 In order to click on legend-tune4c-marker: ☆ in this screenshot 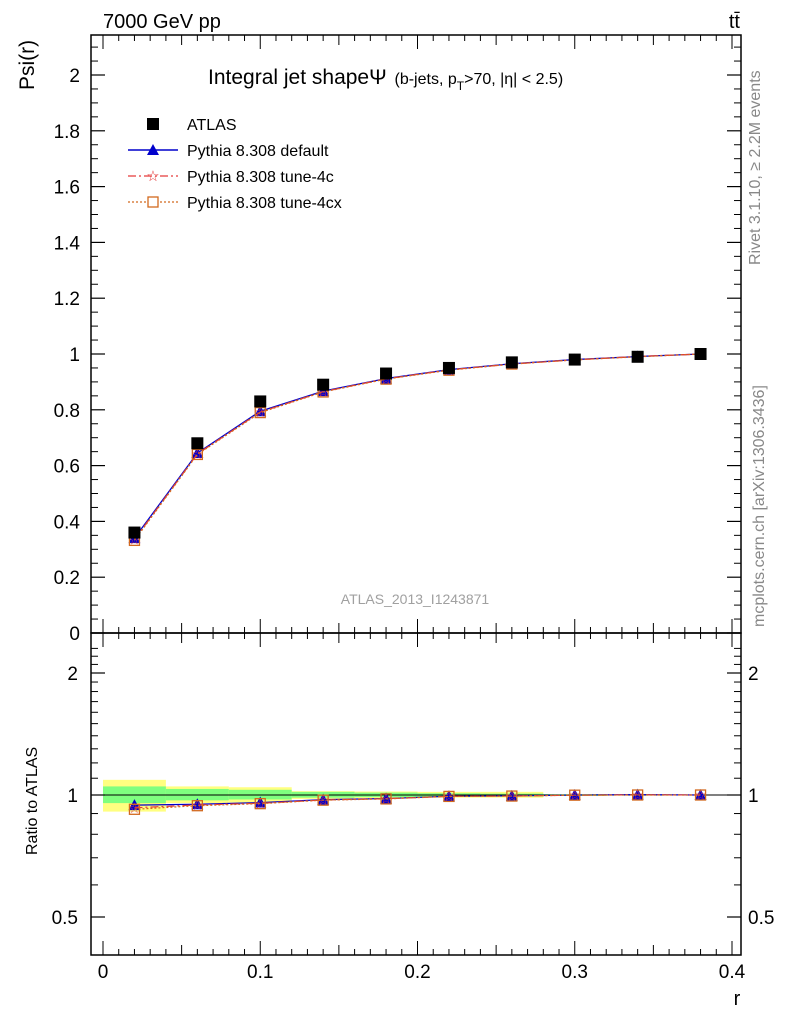, I will do `click(152, 176)`.